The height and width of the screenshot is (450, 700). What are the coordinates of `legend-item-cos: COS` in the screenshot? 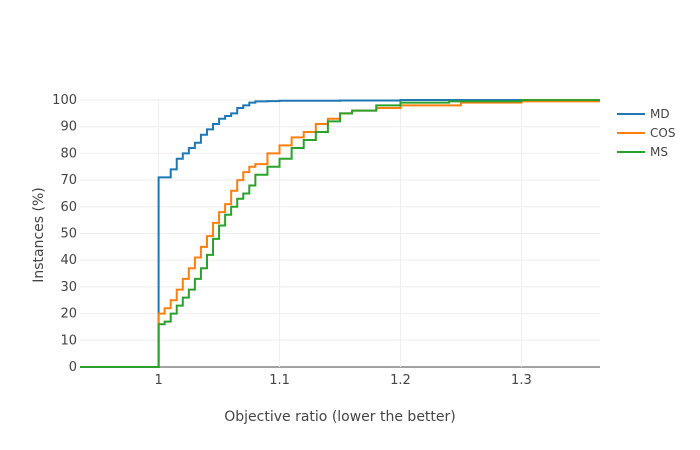 It's located at (646, 133).